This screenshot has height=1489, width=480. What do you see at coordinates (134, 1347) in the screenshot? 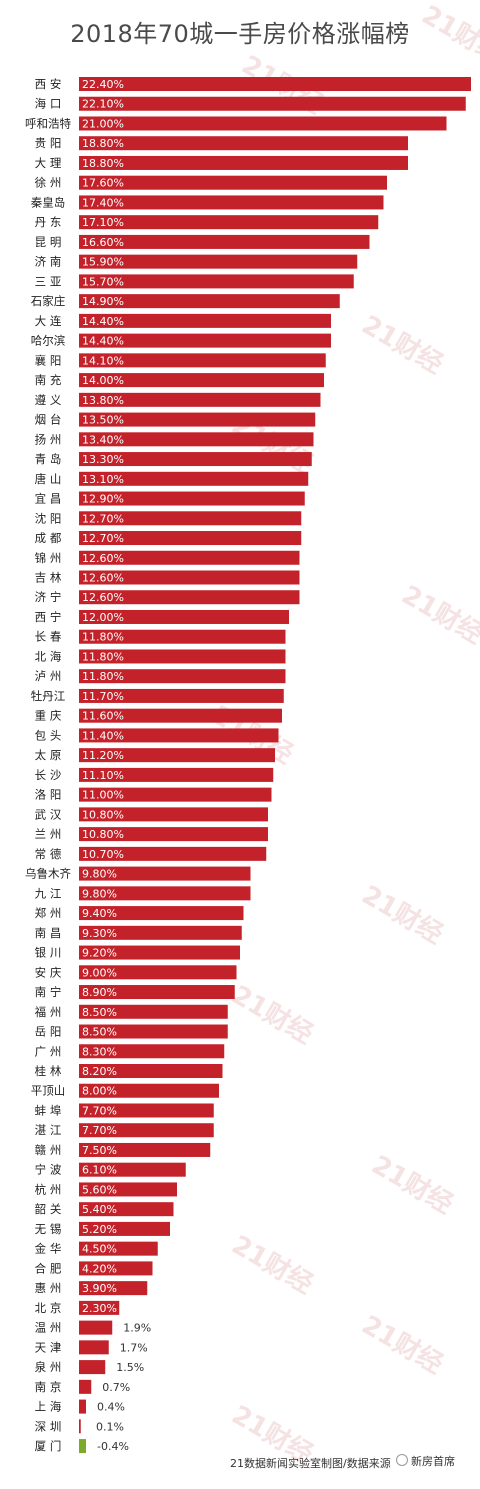
I see `data-label: 1.7%` at bounding box center [134, 1347].